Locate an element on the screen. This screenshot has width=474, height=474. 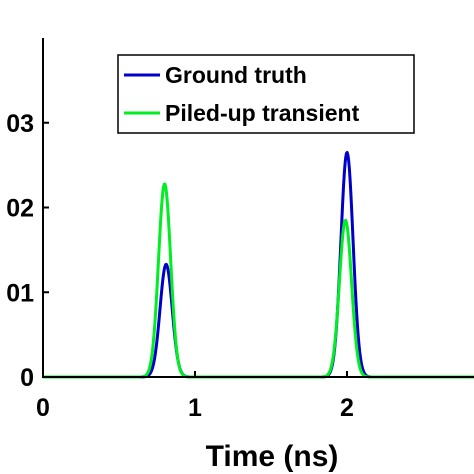
y-tick-label: 0 is located at coordinates (27, 378).